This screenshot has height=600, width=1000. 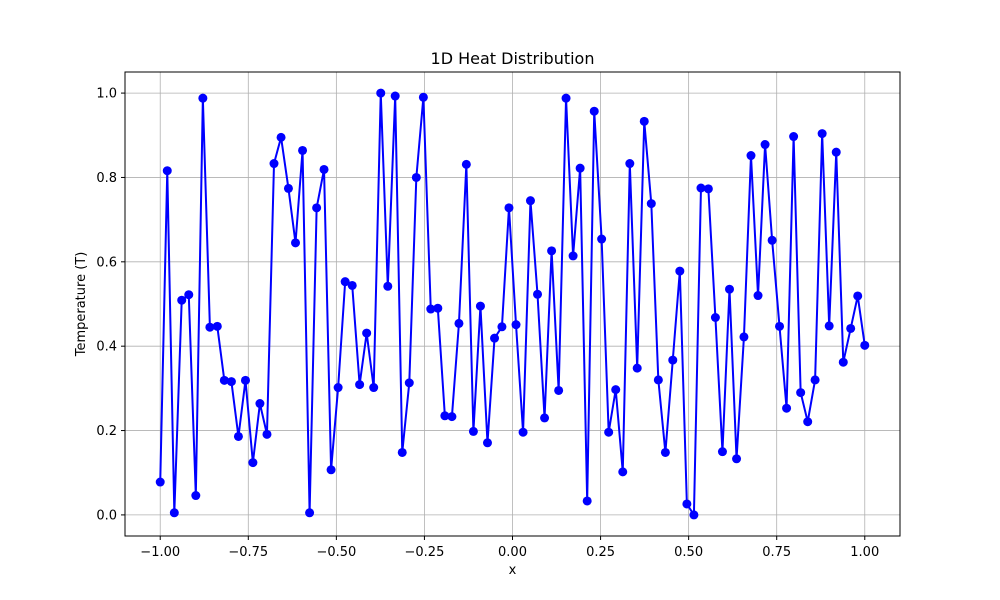 I want to click on y-axis-label: Temperature (T), so click(x=81, y=305).